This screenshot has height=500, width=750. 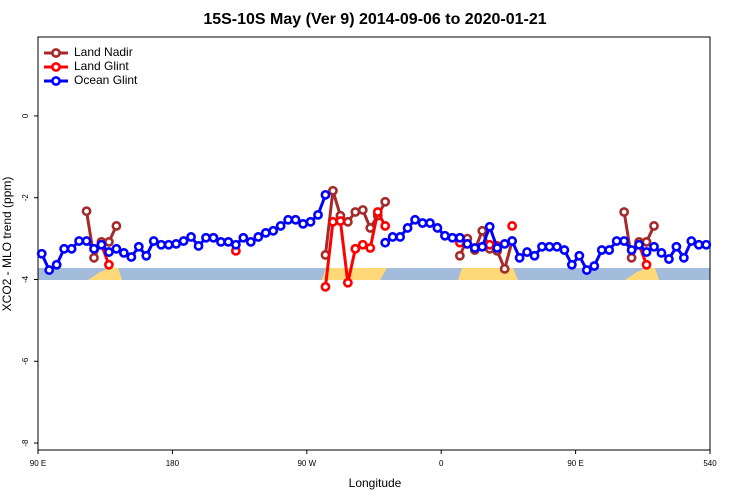 What do you see at coordinates (101, 66) in the screenshot?
I see `legend-label: Land Glint` at bounding box center [101, 66].